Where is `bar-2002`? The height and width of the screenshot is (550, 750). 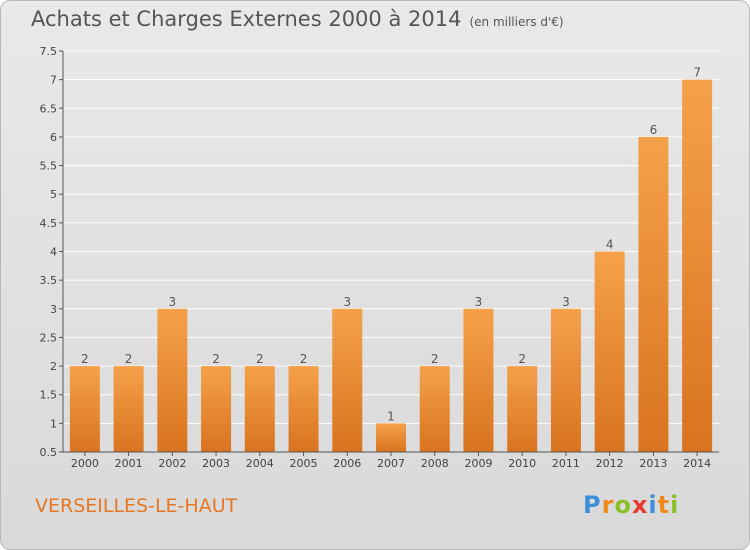
bar-2002 is located at coordinates (172, 380).